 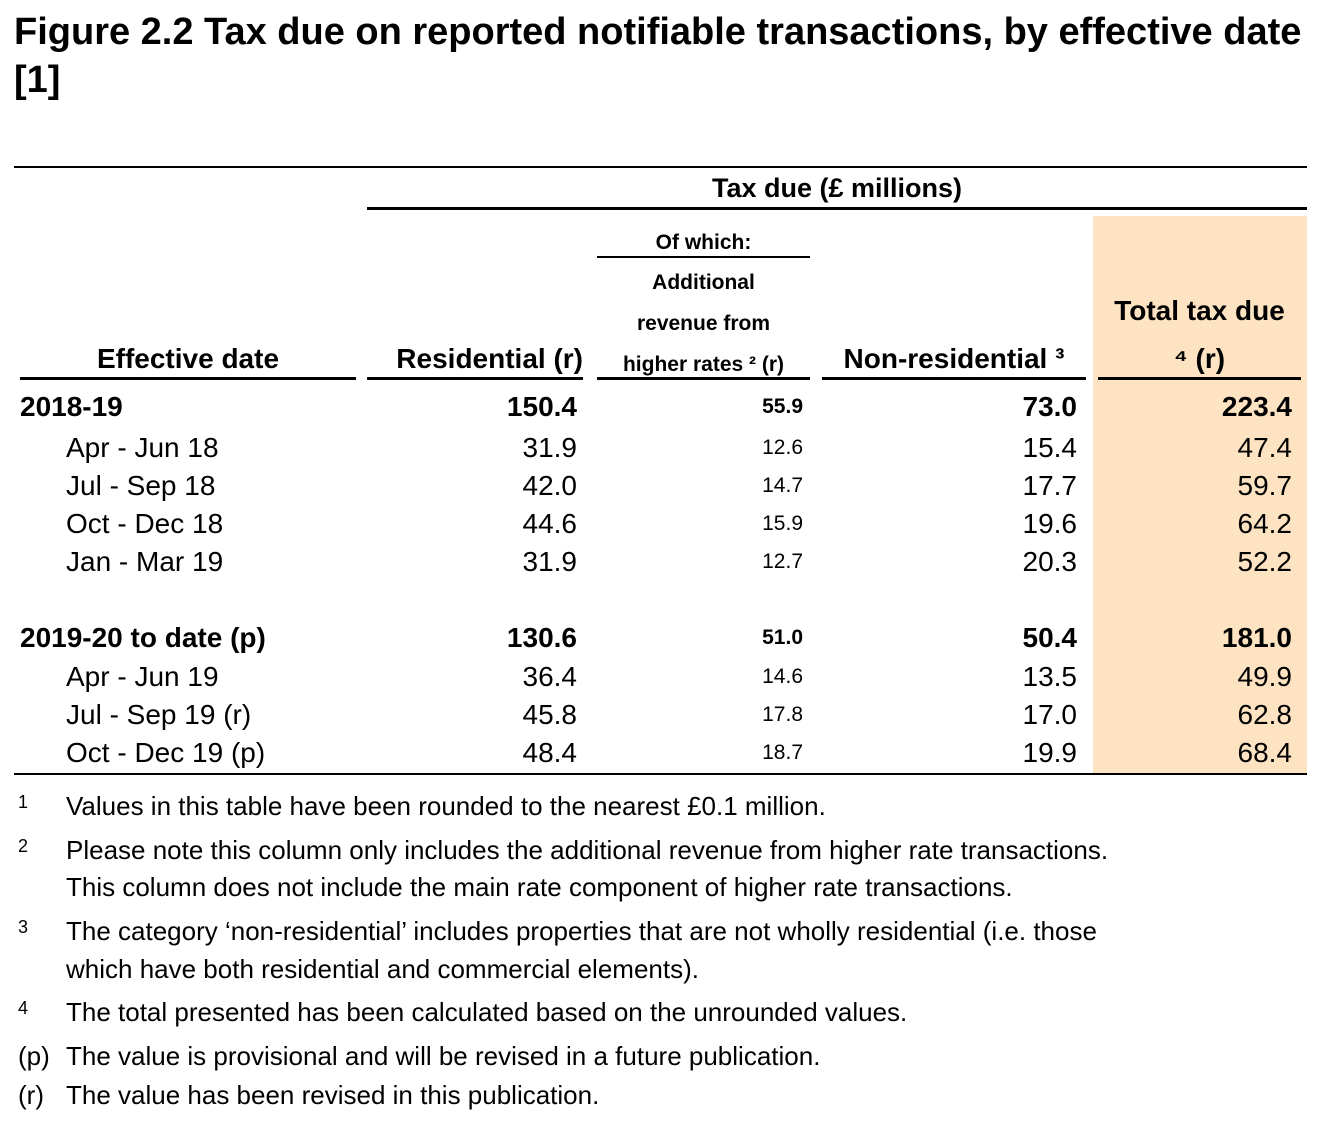 What do you see at coordinates (664, 486) in the screenshot?
I see `table-row: Jul - Sep 18 42.0 14.7 17.7 59.7` at bounding box center [664, 486].